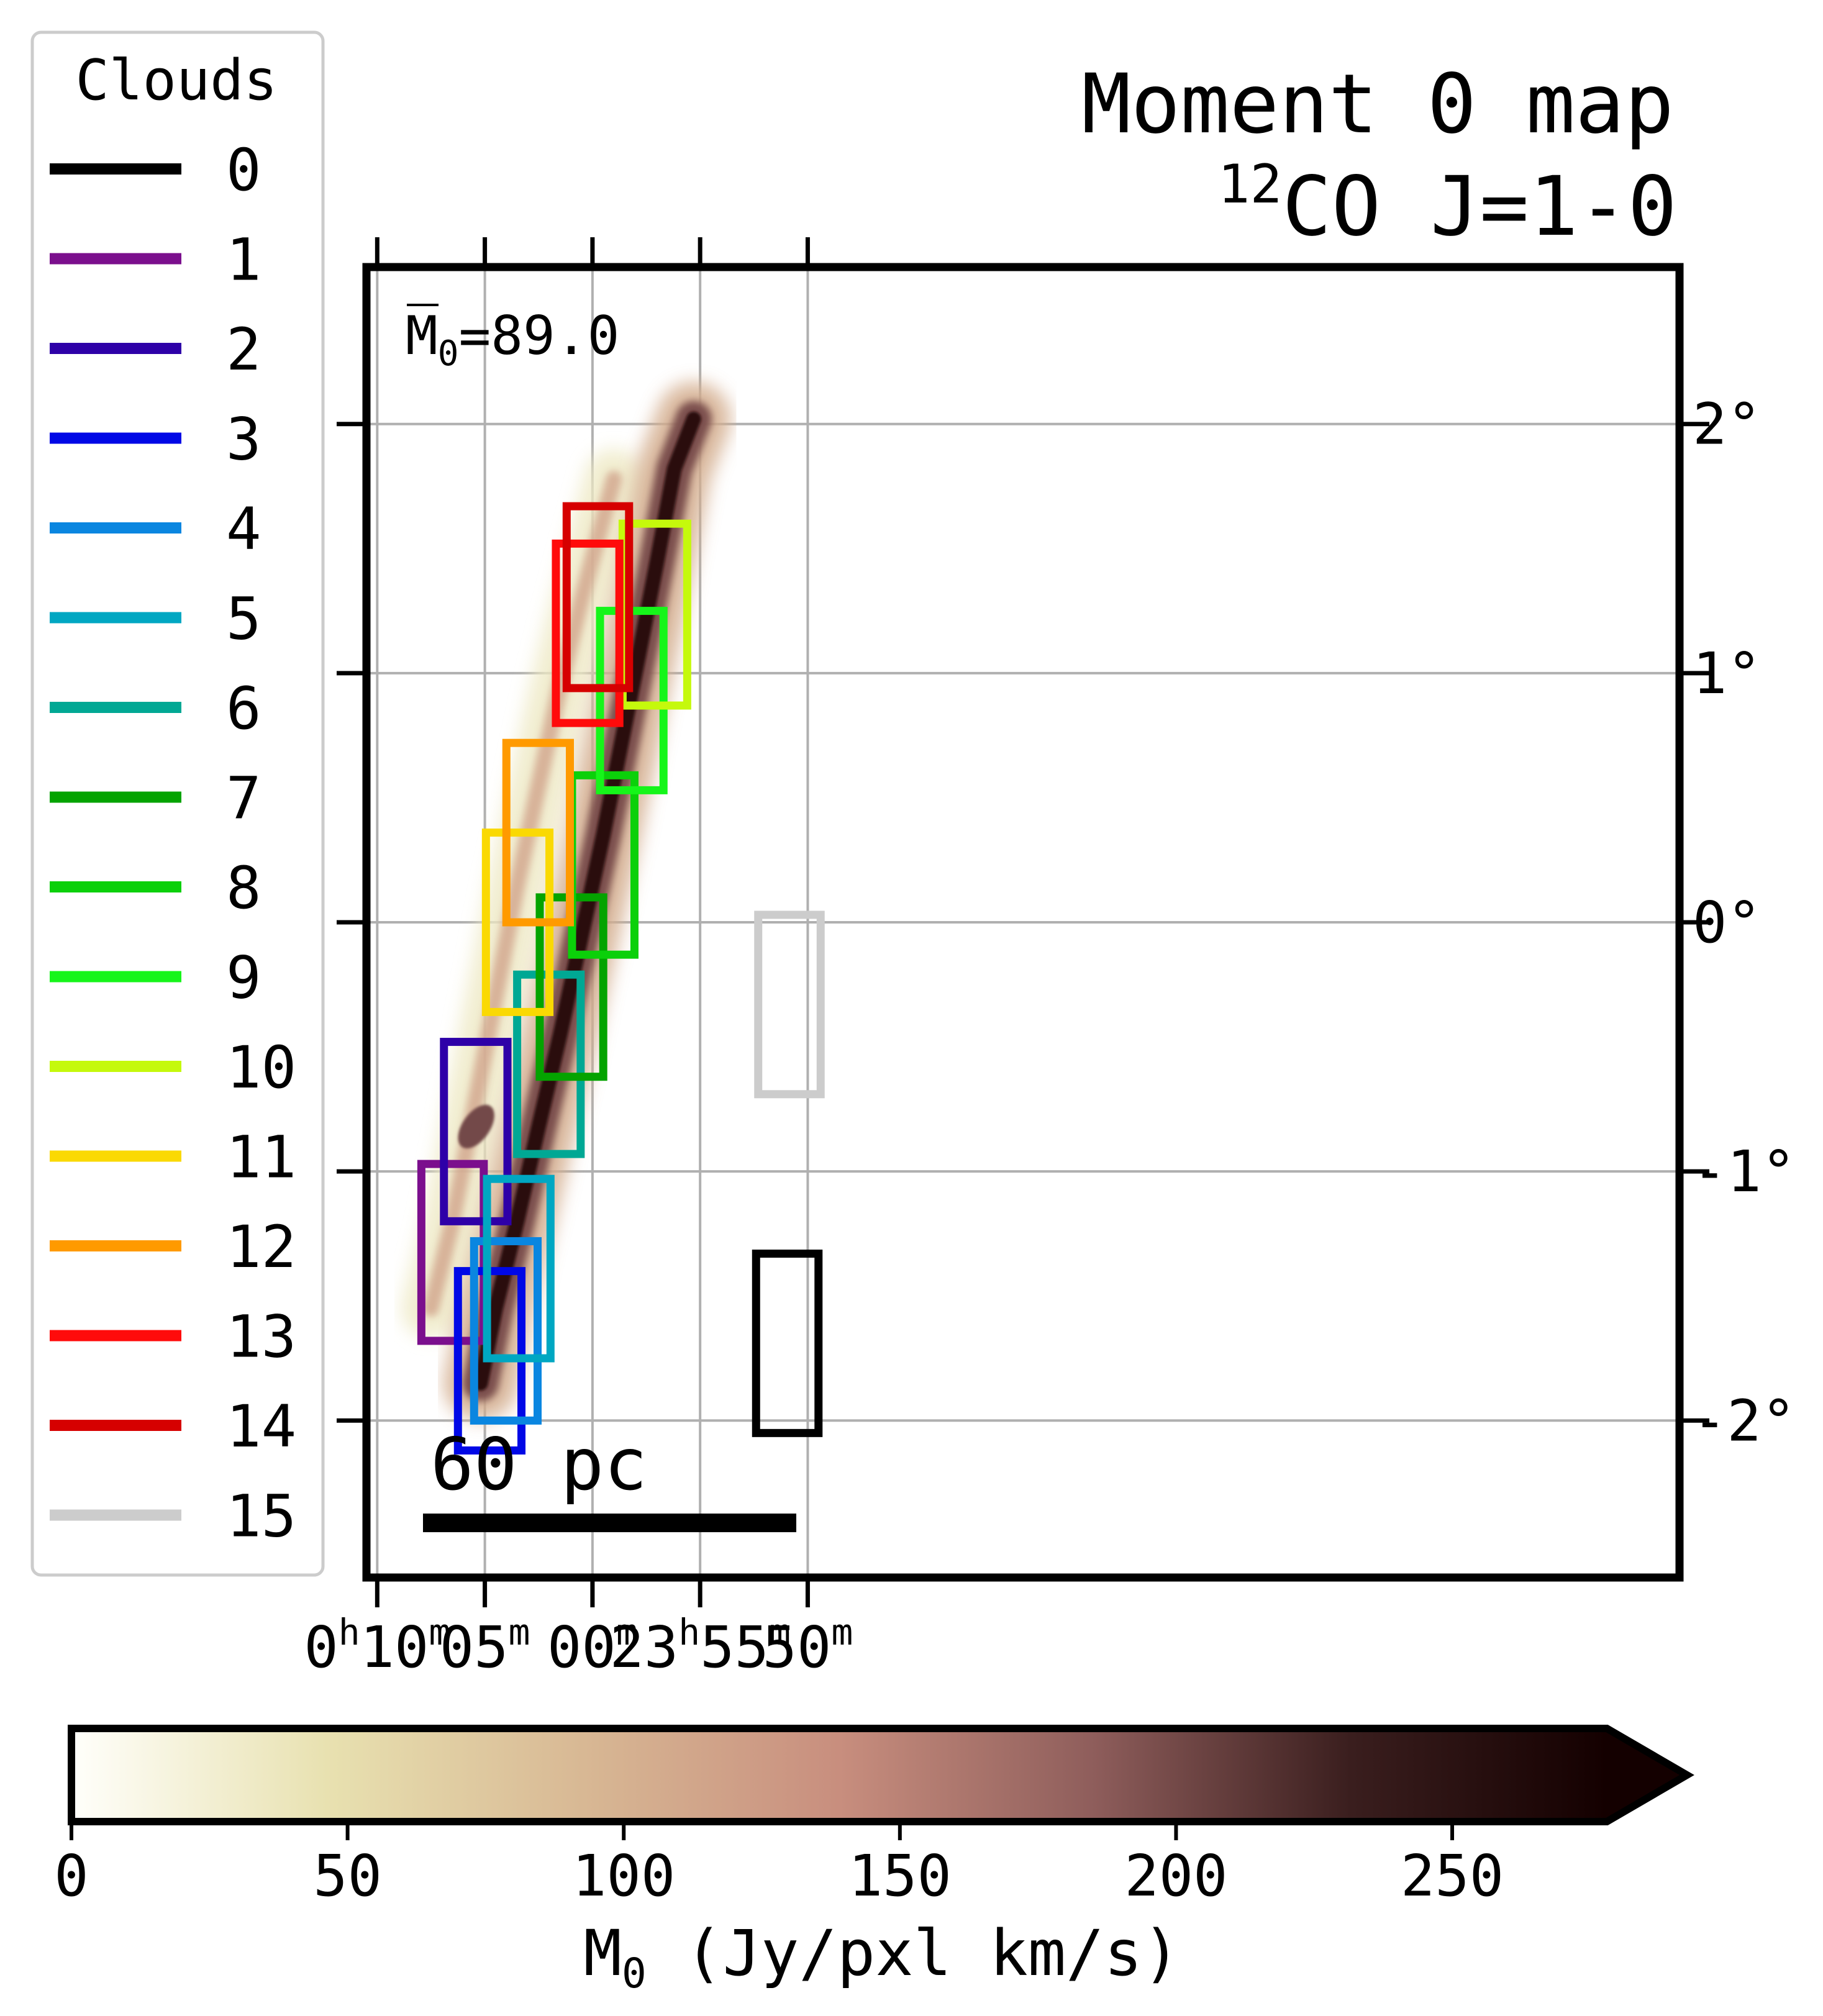 This screenshot has height=2016, width=1823. Describe the element at coordinates (243, 170) in the screenshot. I see `legend-label-0: 0` at that location.